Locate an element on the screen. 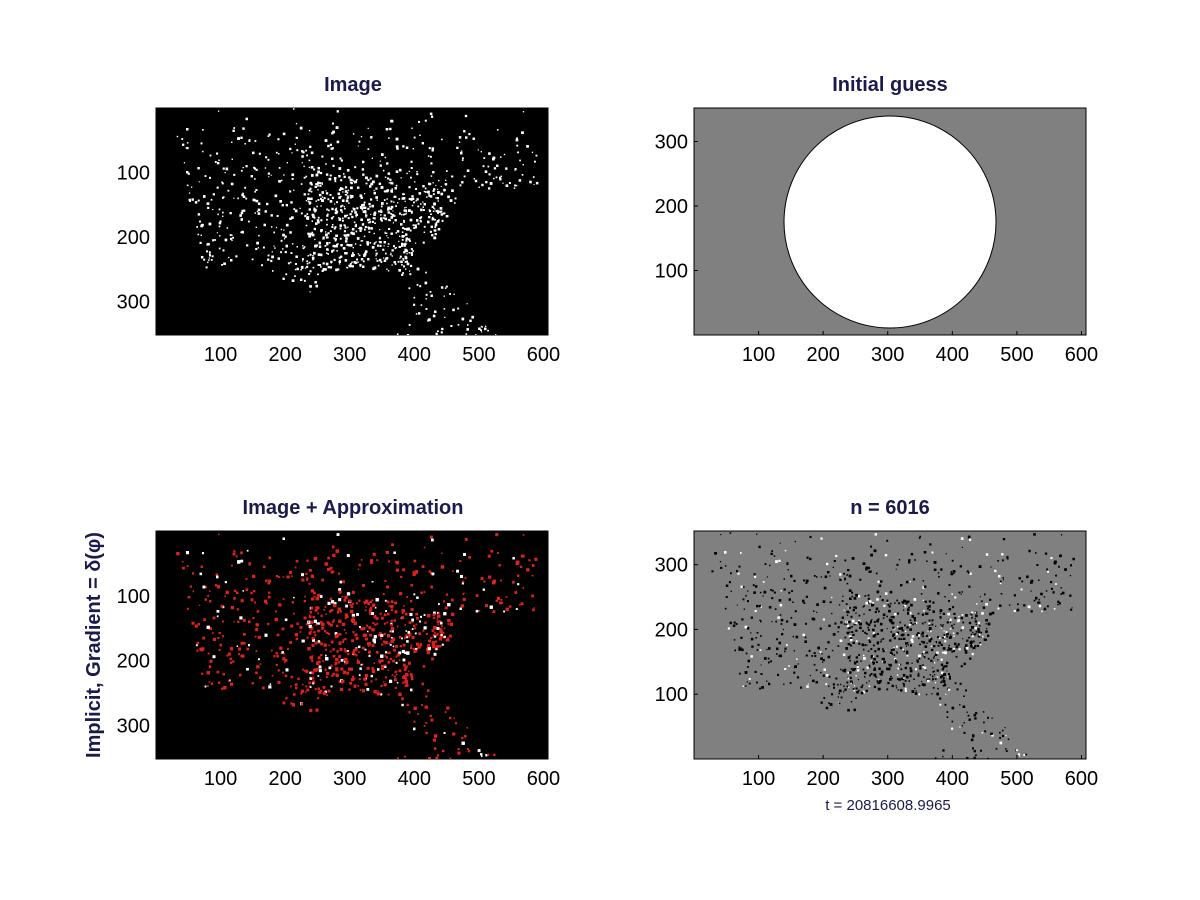 This screenshot has width=1200, height=900. x-tick-label: 200 is located at coordinates (284, 355).